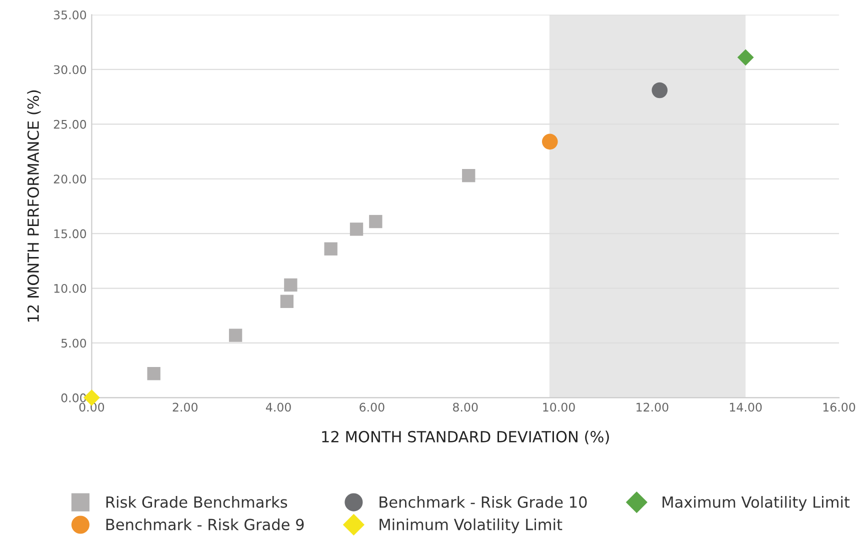 This screenshot has width=857, height=547. Describe the element at coordinates (70, 288) in the screenshot. I see `y-tick-label: 10.00` at that location.